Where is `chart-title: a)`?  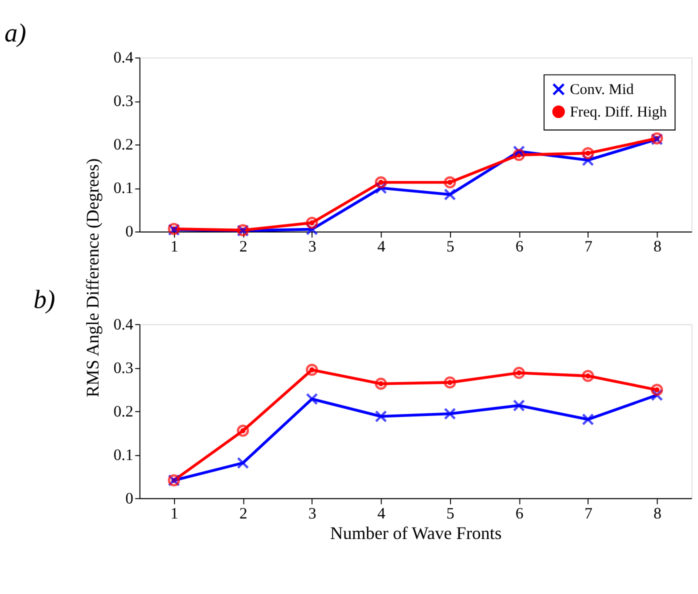 chart-title: a) is located at coordinates (15, 33).